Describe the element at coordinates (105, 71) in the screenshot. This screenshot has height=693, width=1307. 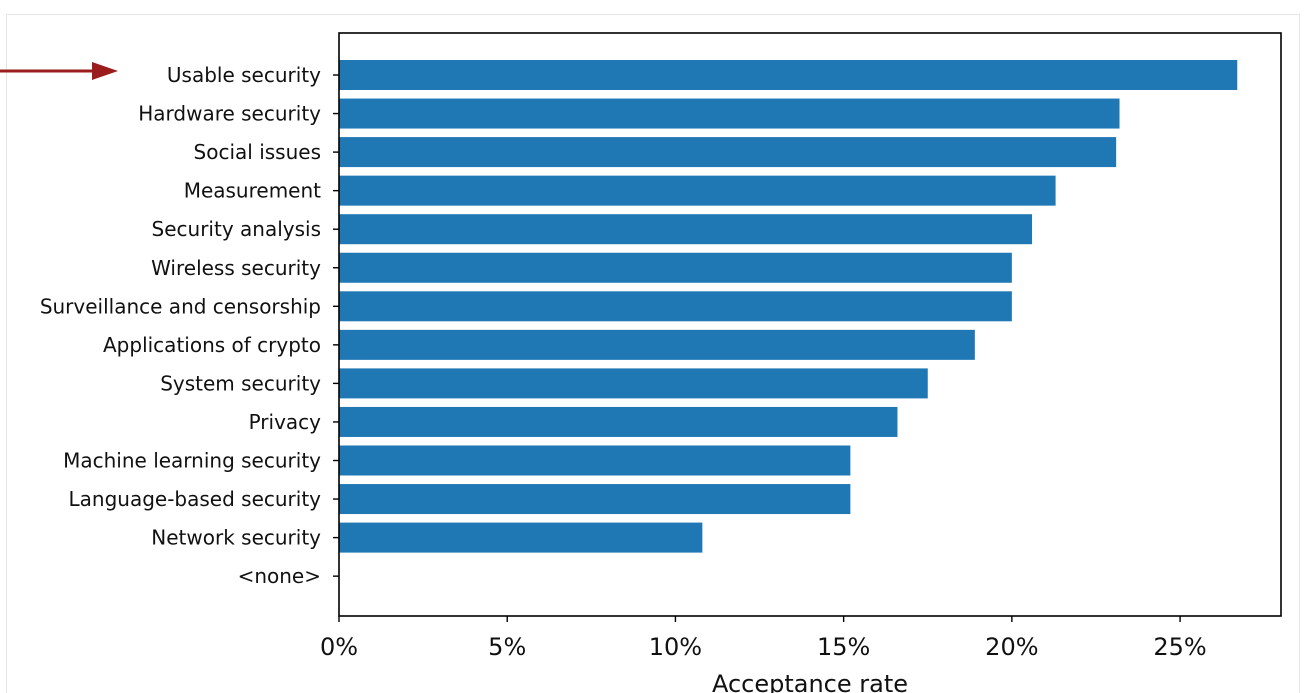
I see `arrow-head` at that location.